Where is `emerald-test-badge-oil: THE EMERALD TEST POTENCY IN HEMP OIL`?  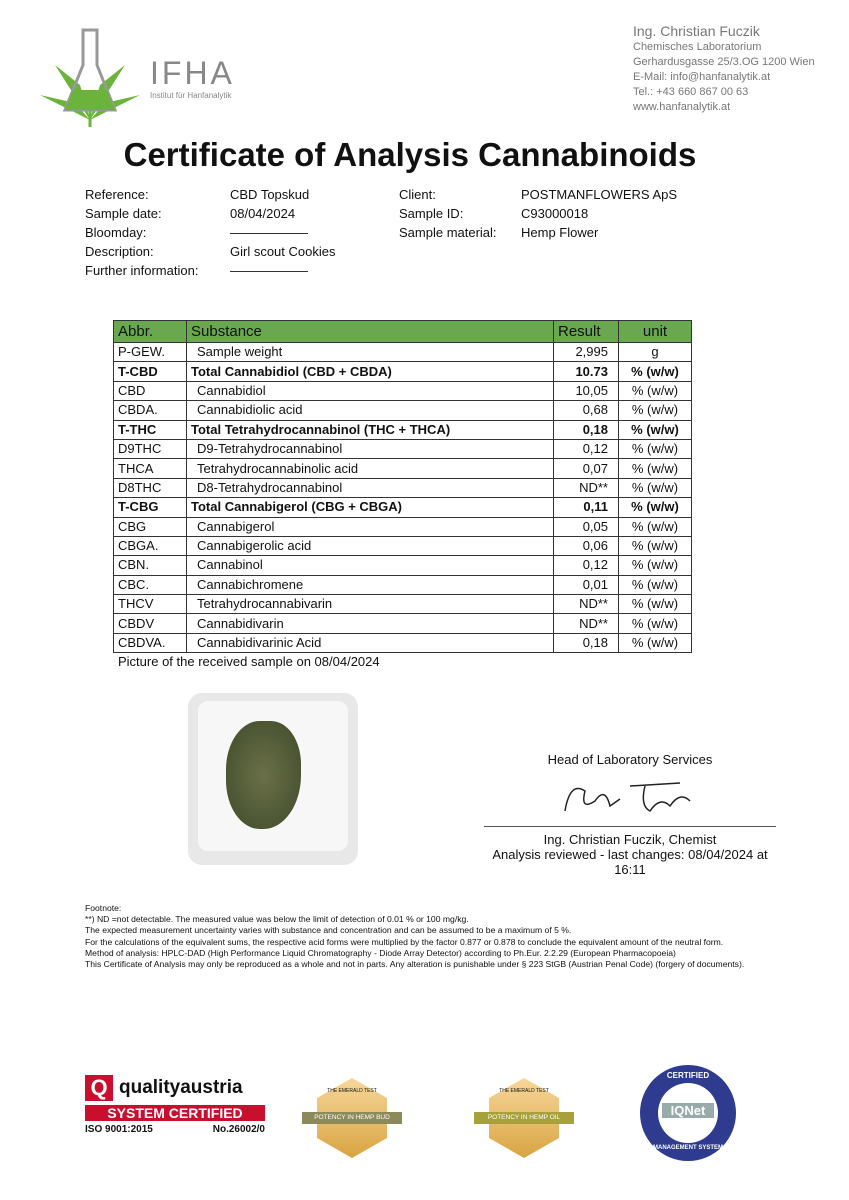 emerald-test-badge-oil: THE EMERALD TEST POTENCY IN HEMP OIL is located at coordinates (524, 1118).